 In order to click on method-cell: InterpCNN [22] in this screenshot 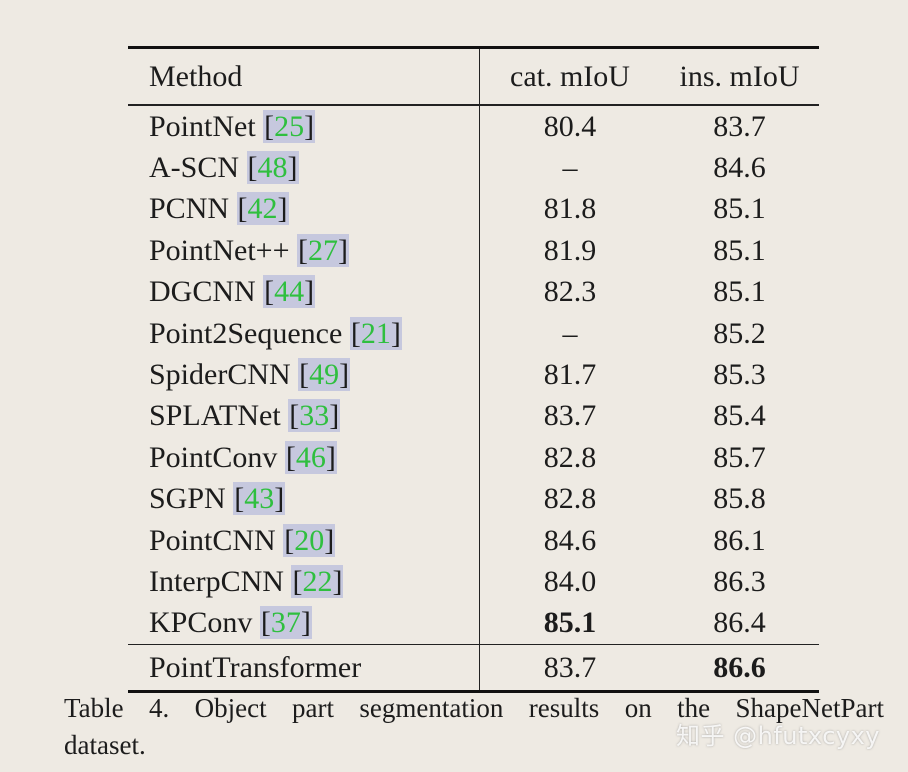, I will do `click(304, 581)`.